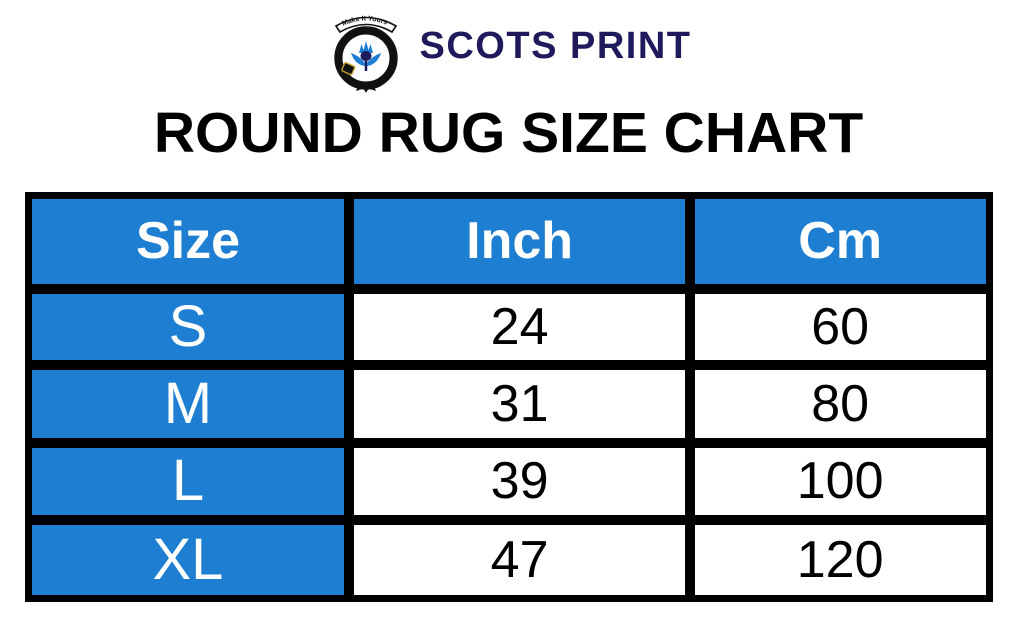  What do you see at coordinates (188, 403) in the screenshot?
I see `row-m-size-cell: M` at bounding box center [188, 403].